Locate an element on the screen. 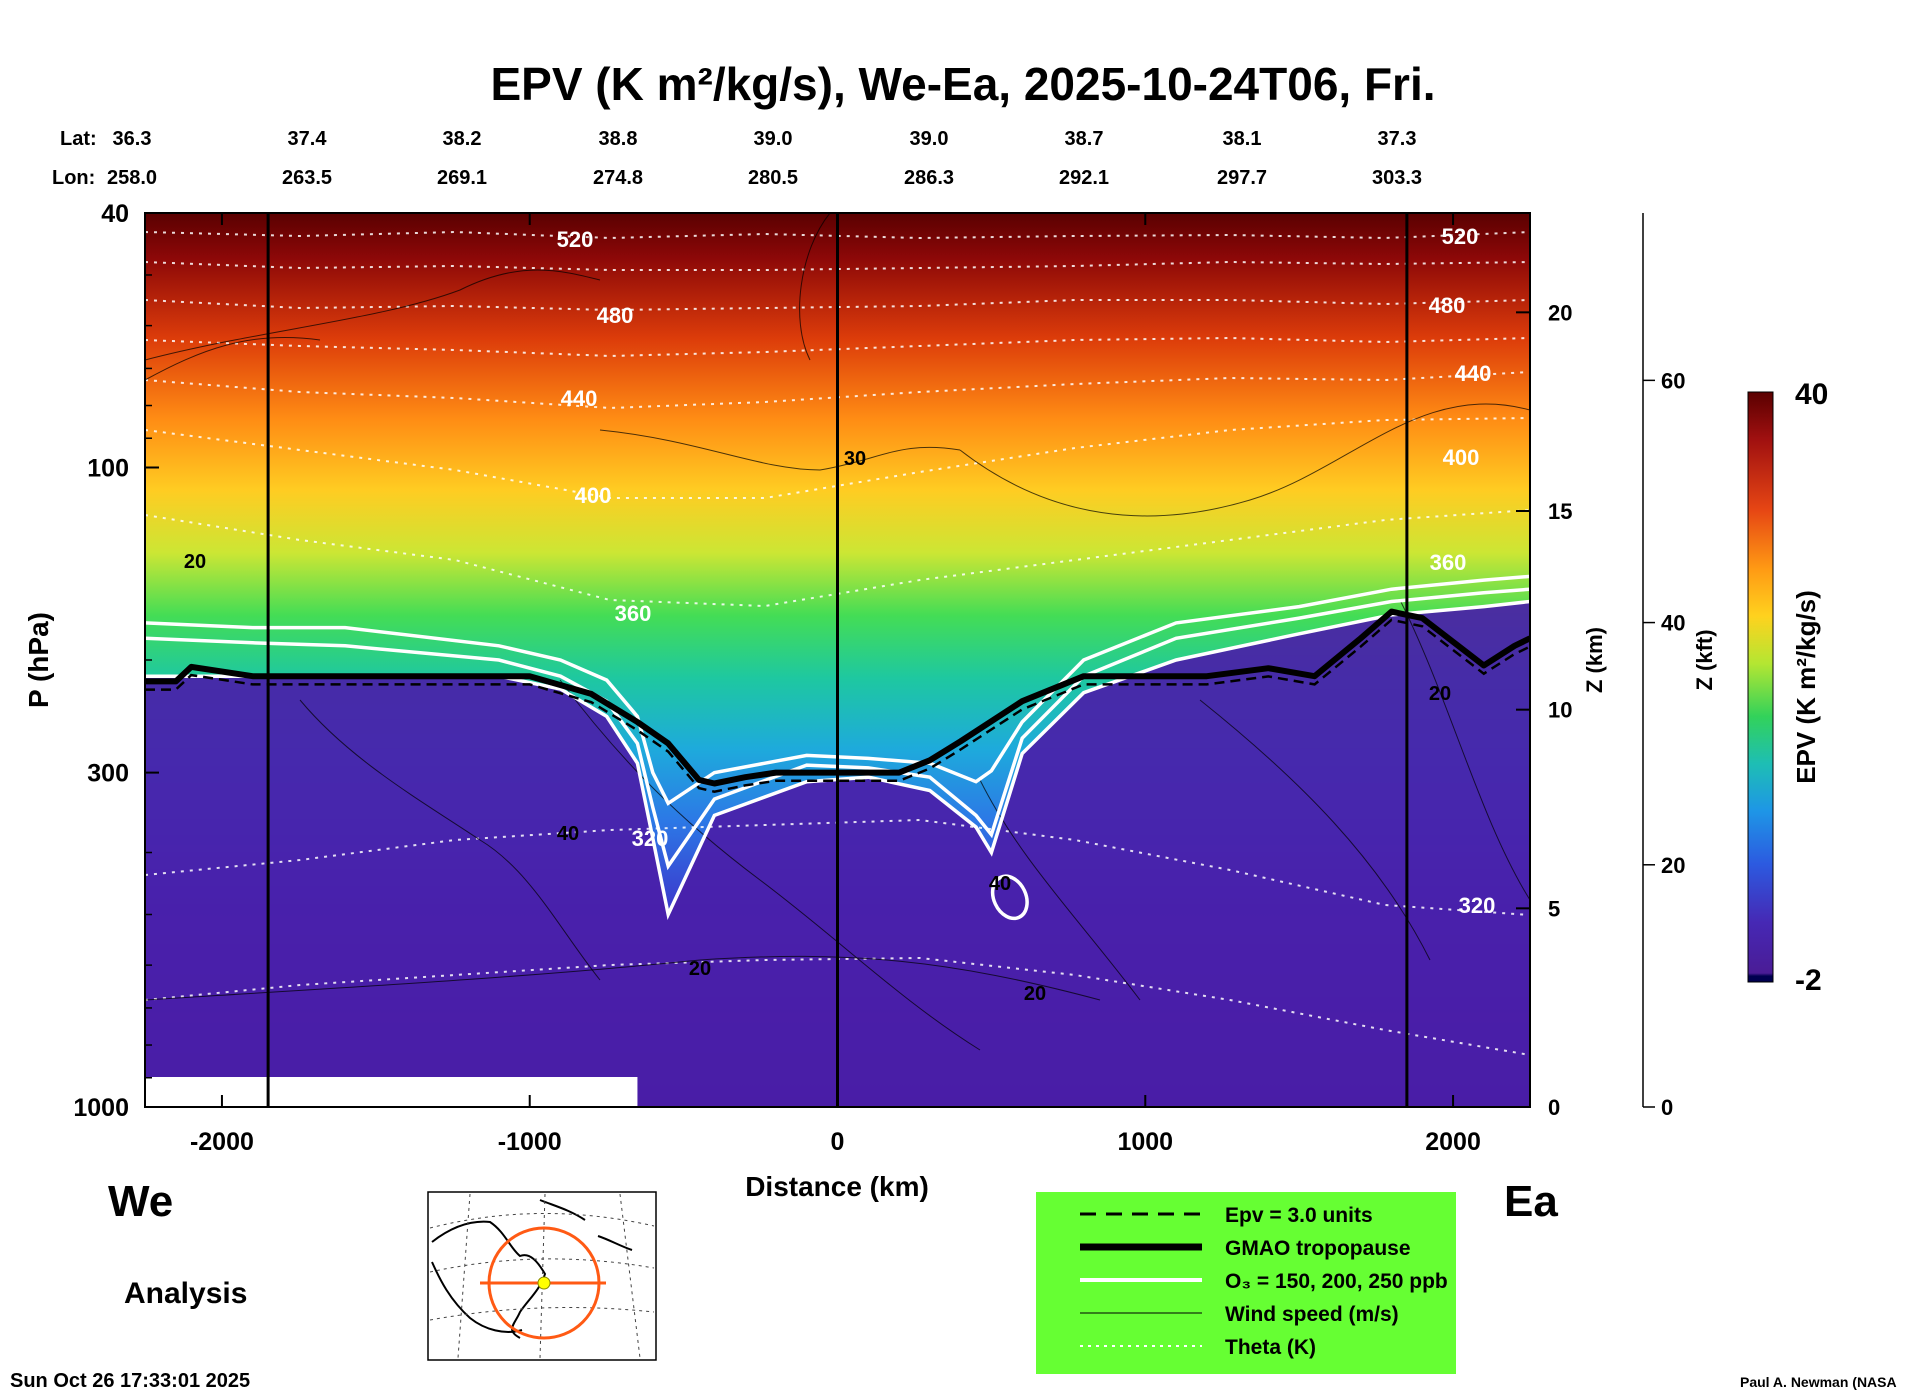 The image size is (1926, 1394). lon-value: 269.1 is located at coordinates (462, 178).